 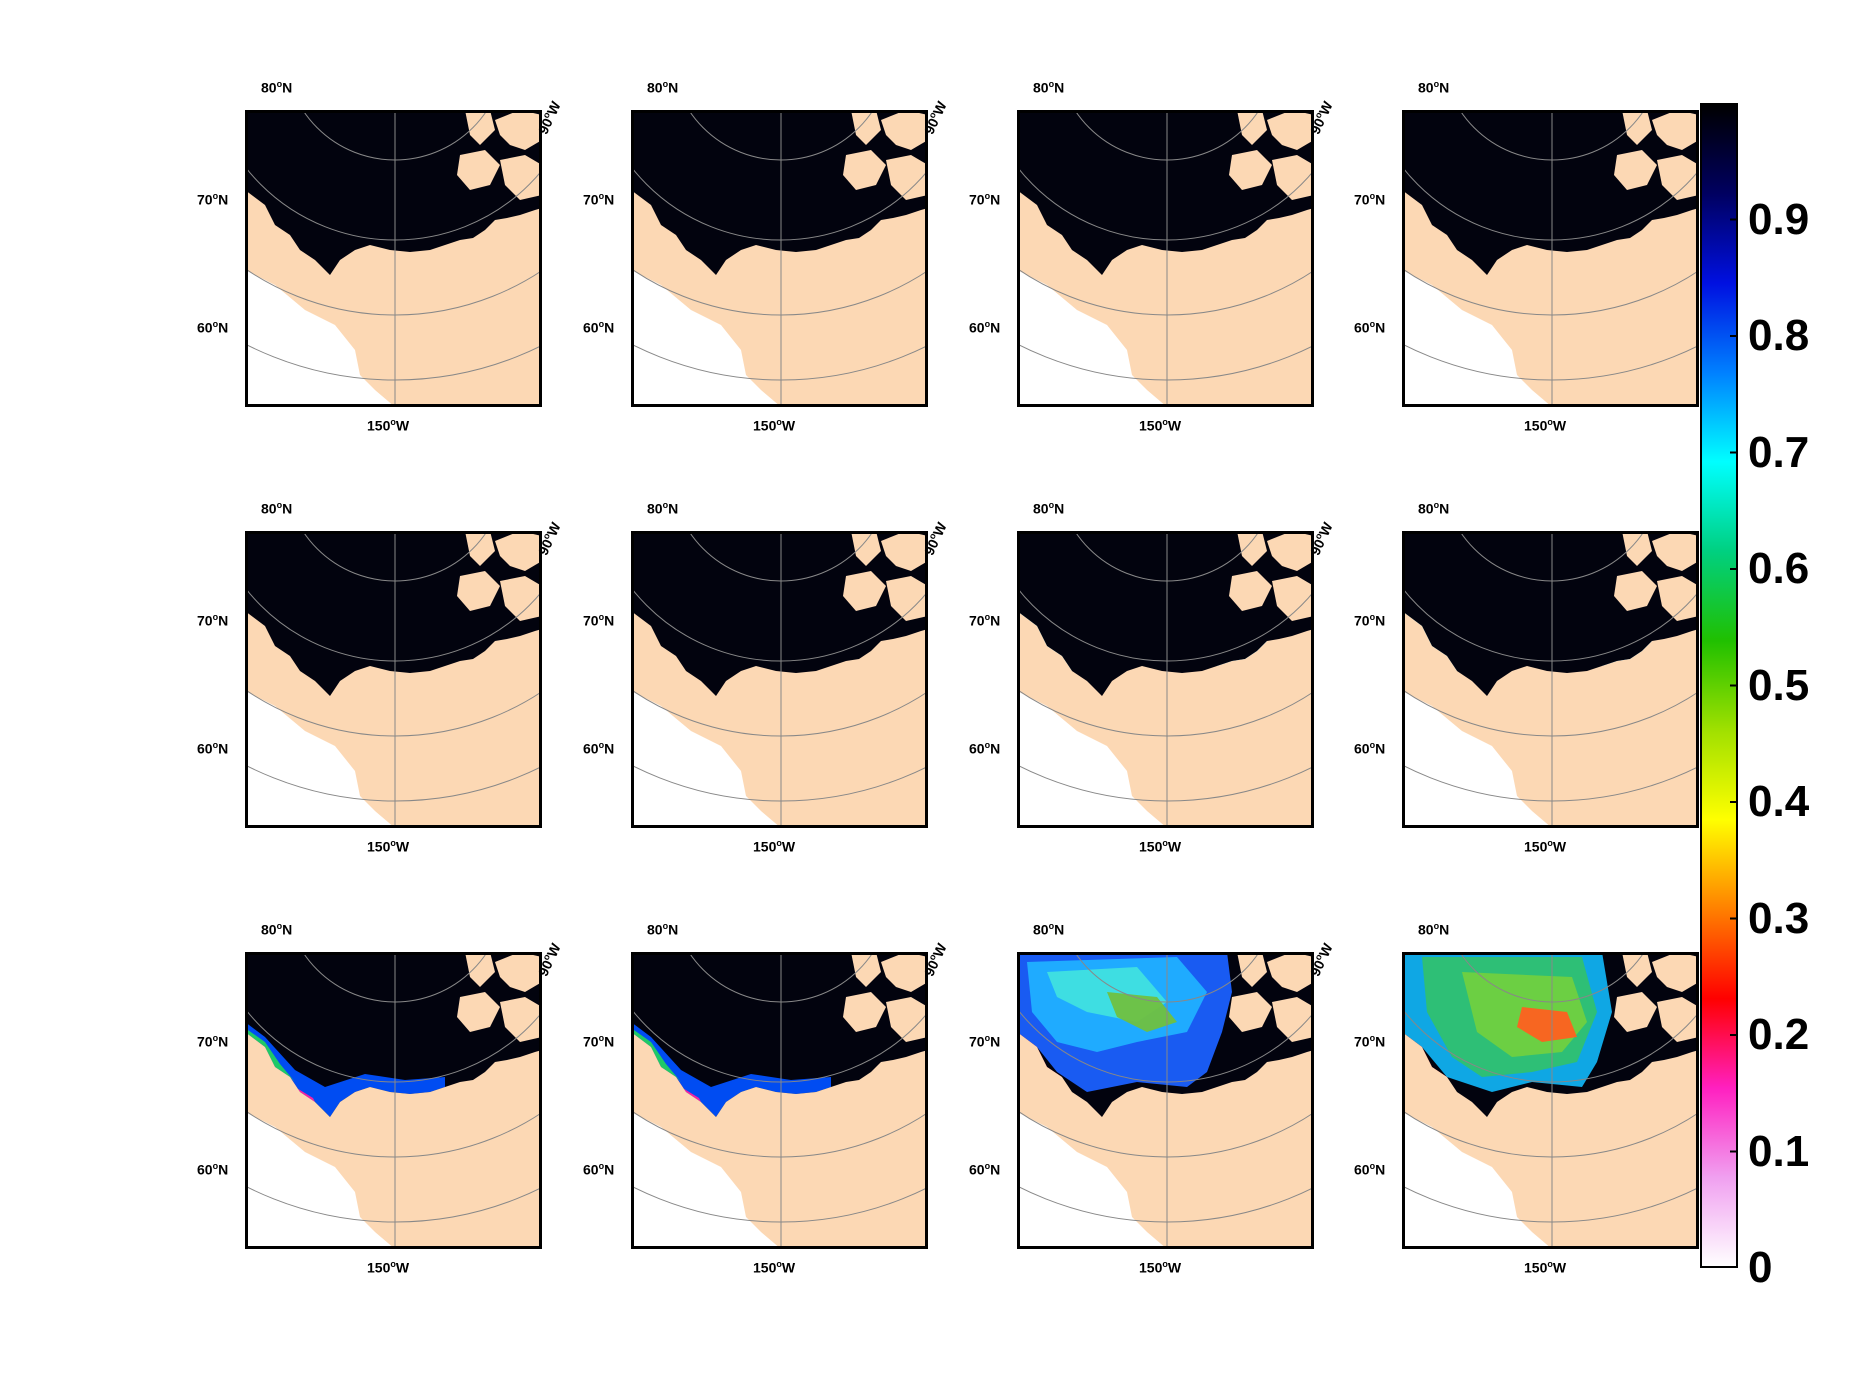 I want to click on colorbar-tick-8: 0.2, so click(x=1779, y=1034).